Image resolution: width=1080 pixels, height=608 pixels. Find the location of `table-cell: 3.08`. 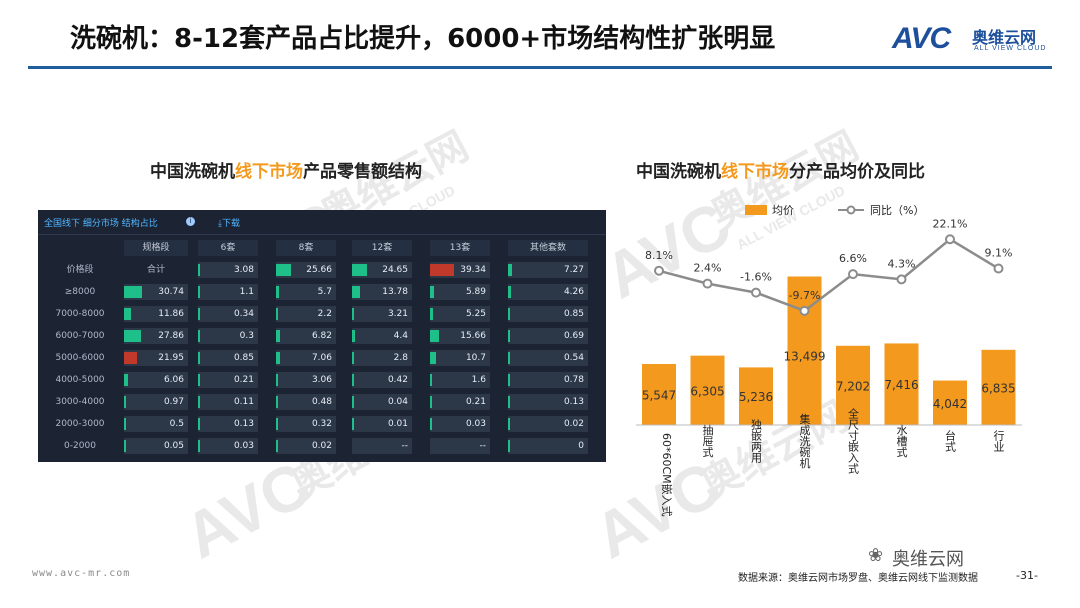

table-cell: 3.08 is located at coordinates (228, 270).